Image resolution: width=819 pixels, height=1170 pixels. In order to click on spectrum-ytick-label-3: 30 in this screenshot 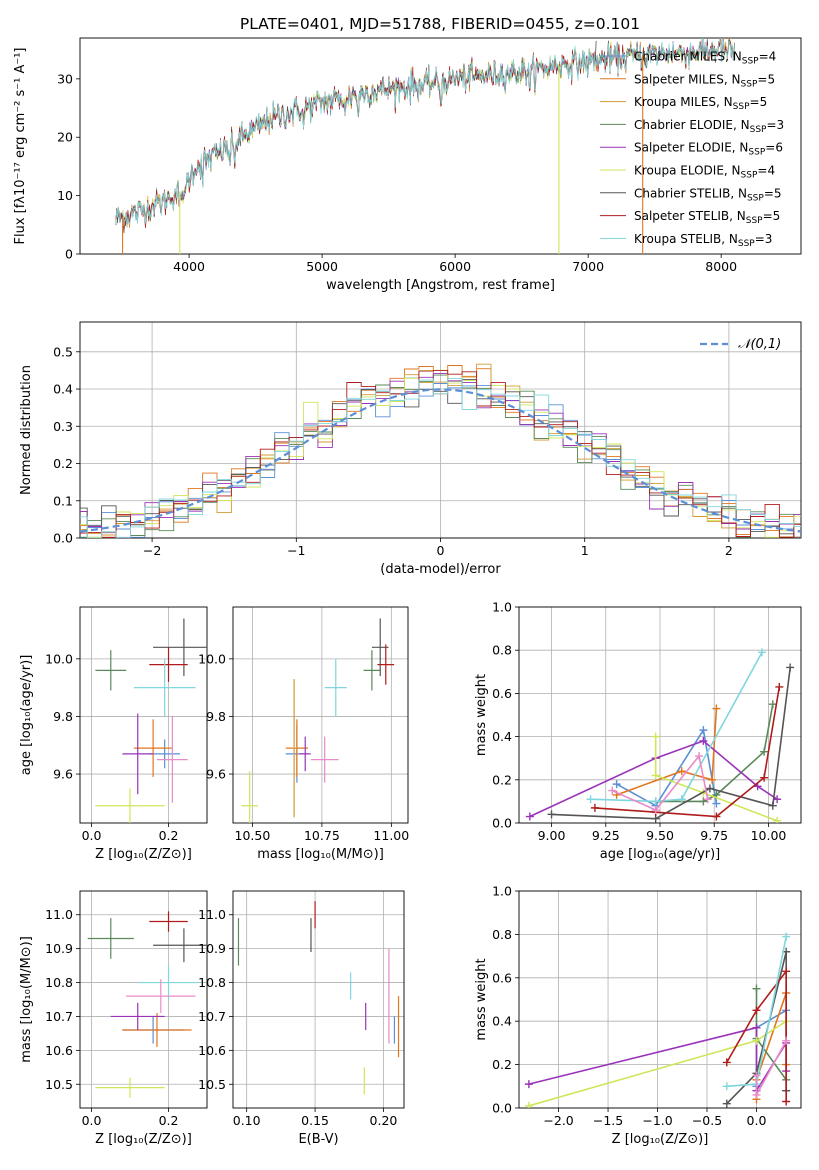, I will do `click(65, 78)`.